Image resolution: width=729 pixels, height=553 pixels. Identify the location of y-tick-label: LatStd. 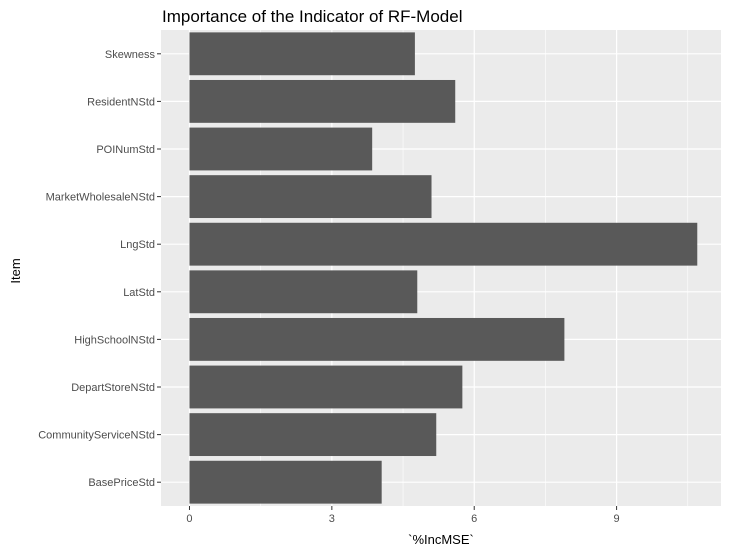
(139, 293).